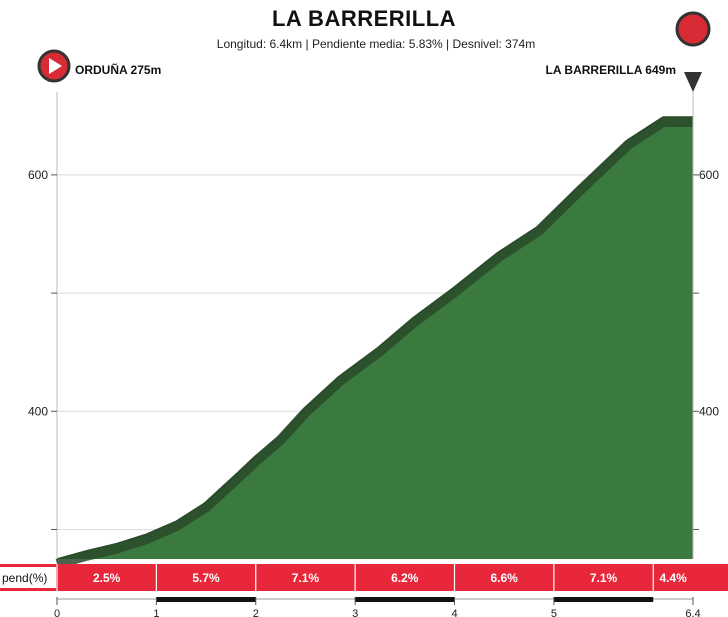 The image size is (728, 617). I want to click on y-tick-label-right: 400, so click(709, 411).